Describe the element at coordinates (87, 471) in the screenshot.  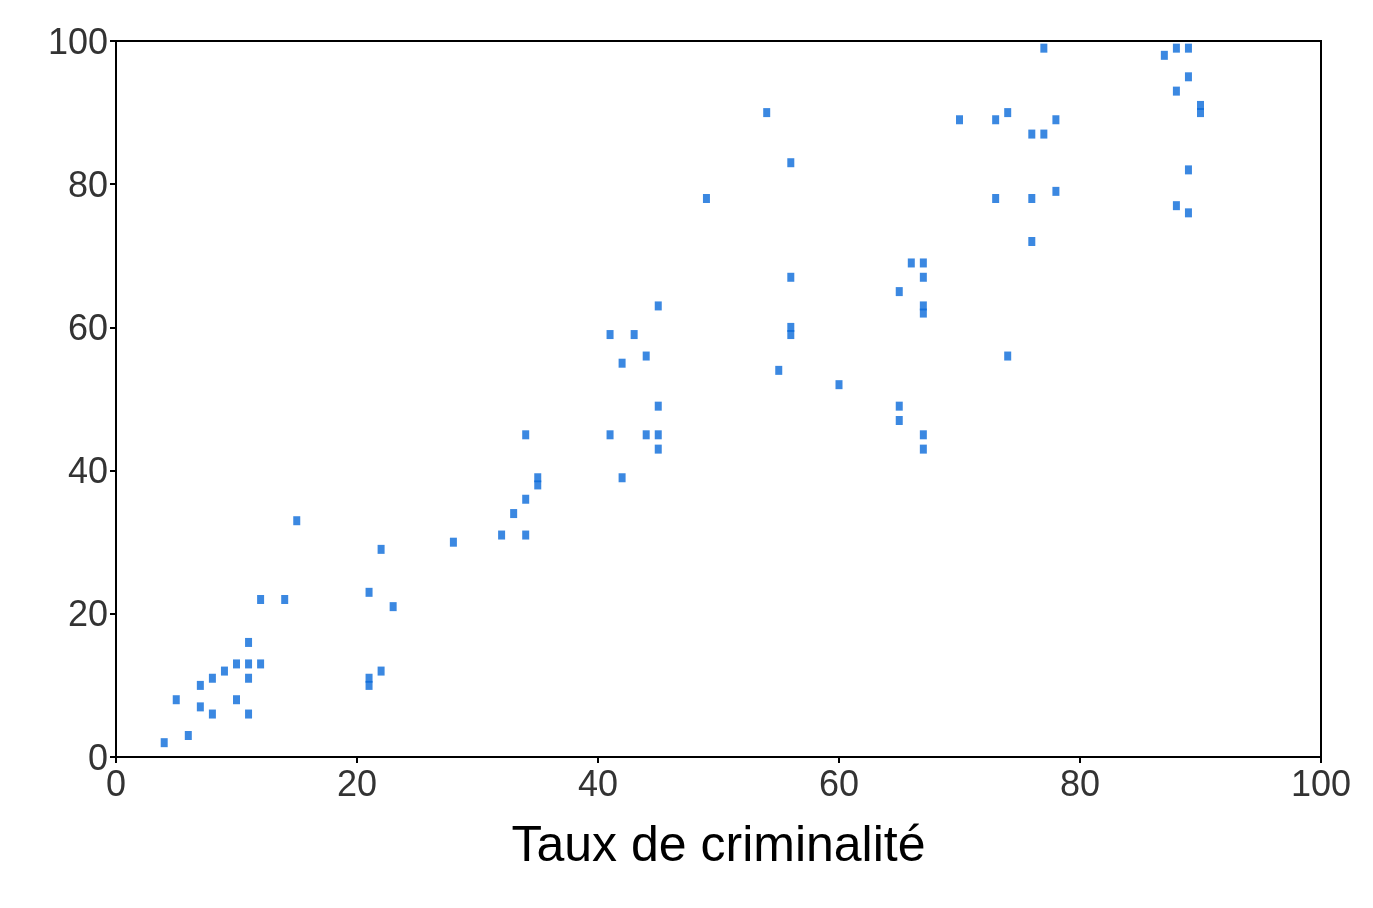
I see `y-tick-label: 40` at that location.